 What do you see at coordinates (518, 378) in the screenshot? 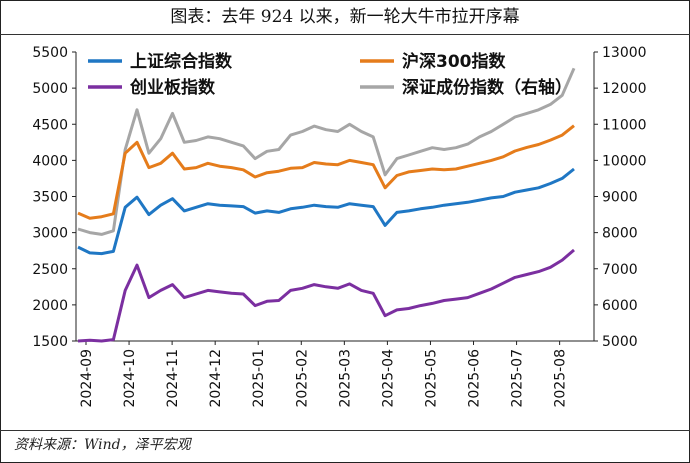
I see `x-tick-label: 2025-07` at bounding box center [518, 378].